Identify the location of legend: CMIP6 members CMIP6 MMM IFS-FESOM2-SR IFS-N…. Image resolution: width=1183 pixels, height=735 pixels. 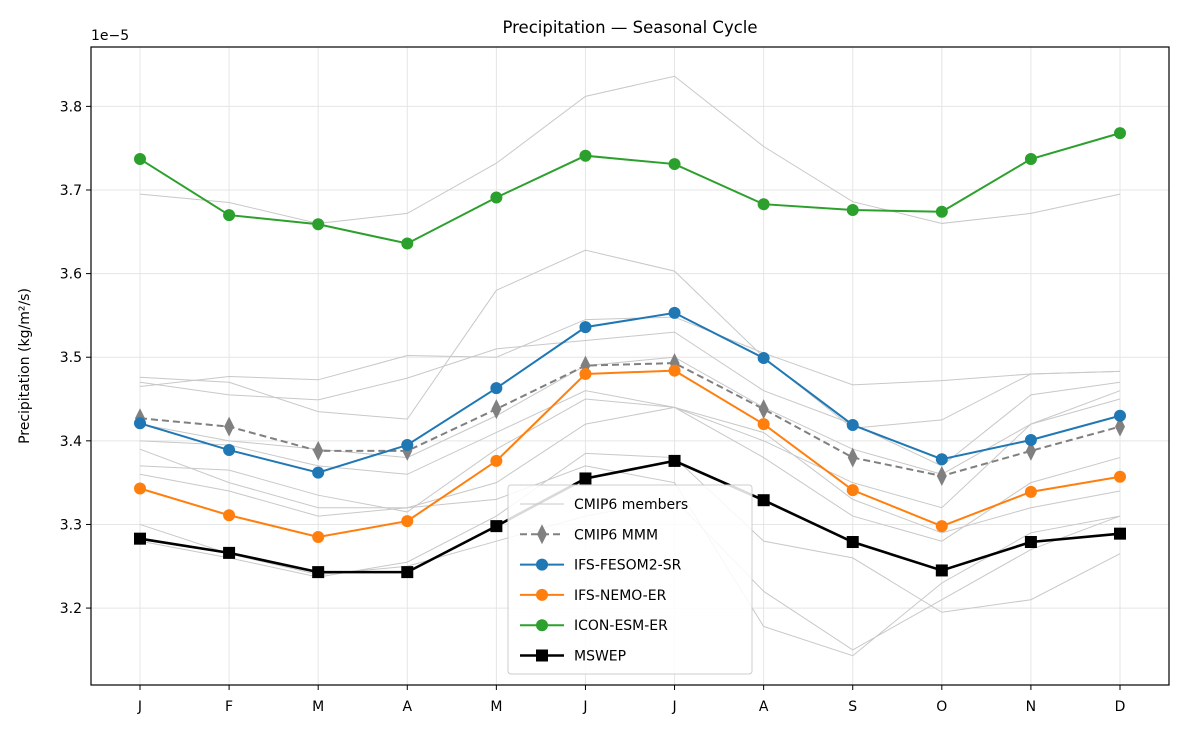
(630, 579).